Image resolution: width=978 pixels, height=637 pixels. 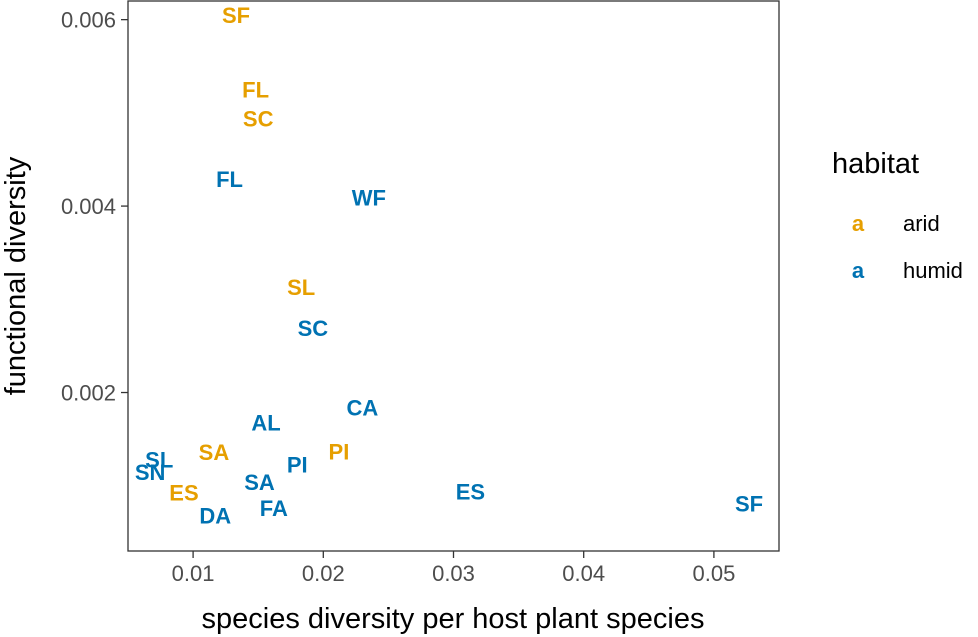 What do you see at coordinates (907, 247) in the screenshot?
I see `legend-entries: a arid a humid` at bounding box center [907, 247].